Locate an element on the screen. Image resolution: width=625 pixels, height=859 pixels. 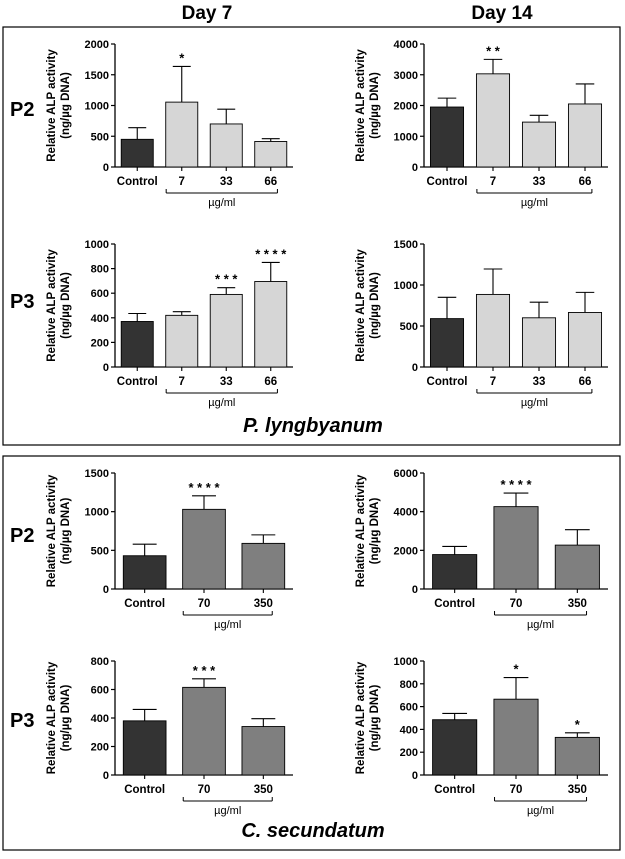
row-label-pl-p2: P2 is located at coordinates (22, 110).